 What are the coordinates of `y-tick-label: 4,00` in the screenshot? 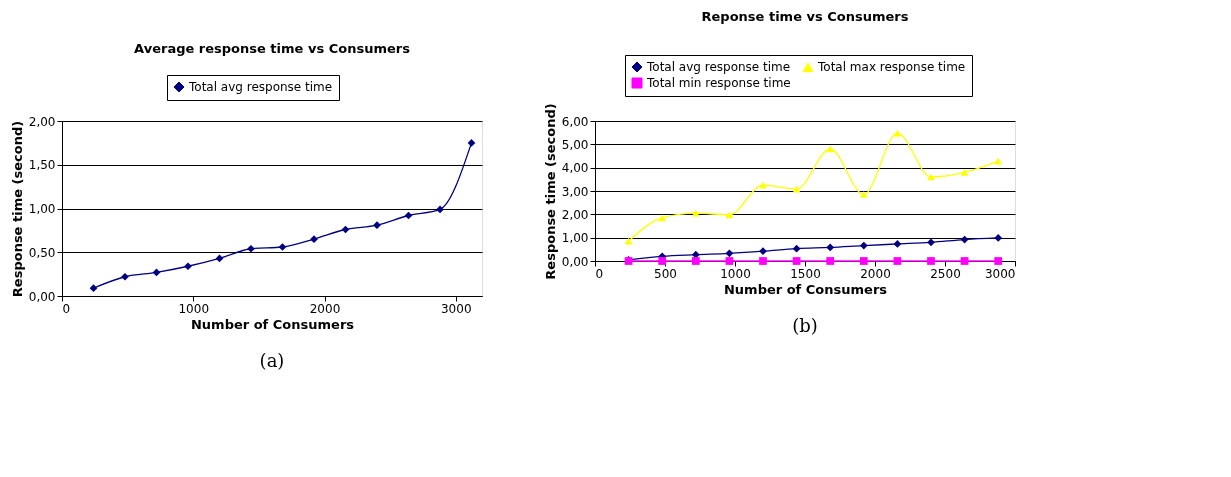 It's located at (575, 168).